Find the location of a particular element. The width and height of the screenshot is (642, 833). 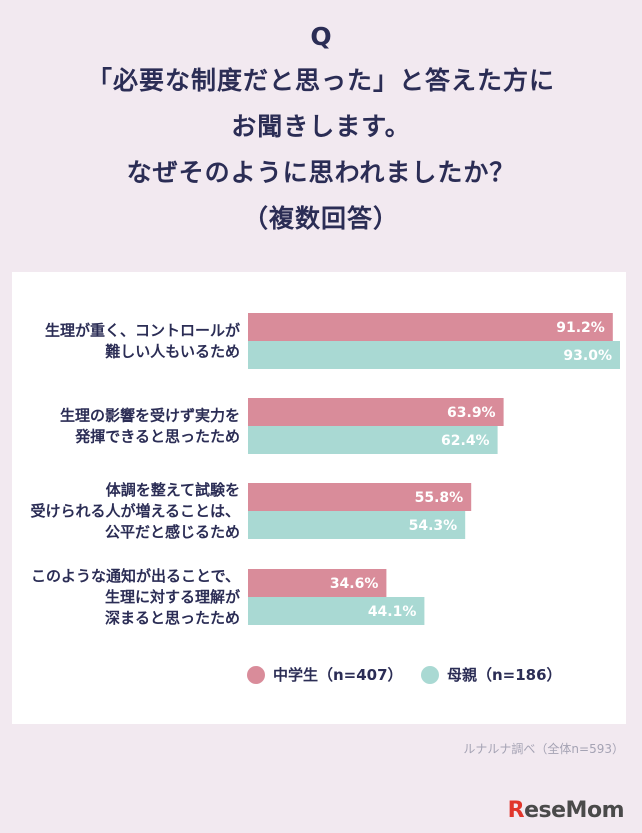

category-label: 公平だと感じるため is located at coordinates (172, 532).